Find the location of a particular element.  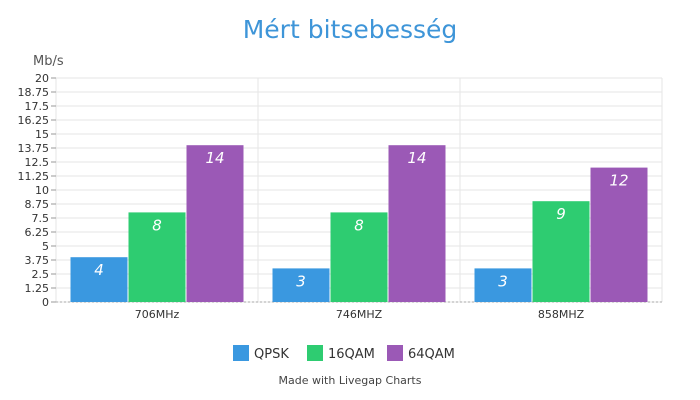

data-label: 4 is located at coordinates (99, 270).